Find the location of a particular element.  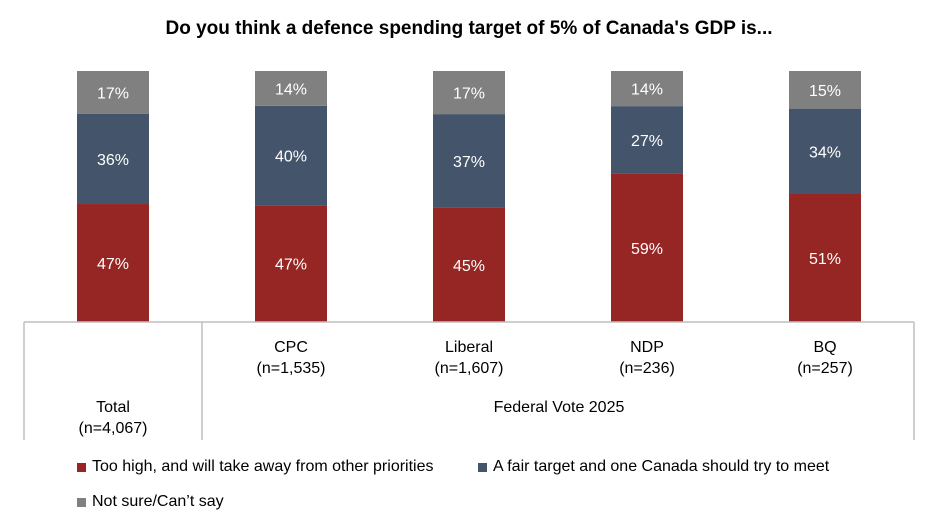

data-label-liberal-not-sure: 17% is located at coordinates (469, 94).